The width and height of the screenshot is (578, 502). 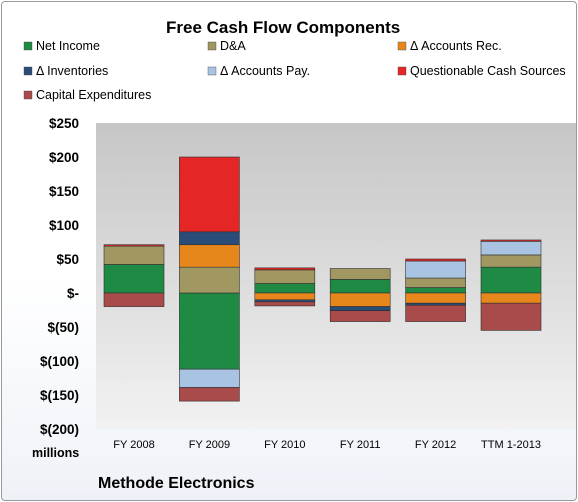 I want to click on legend-label-inventories: Δ Inventories, so click(x=72, y=71).